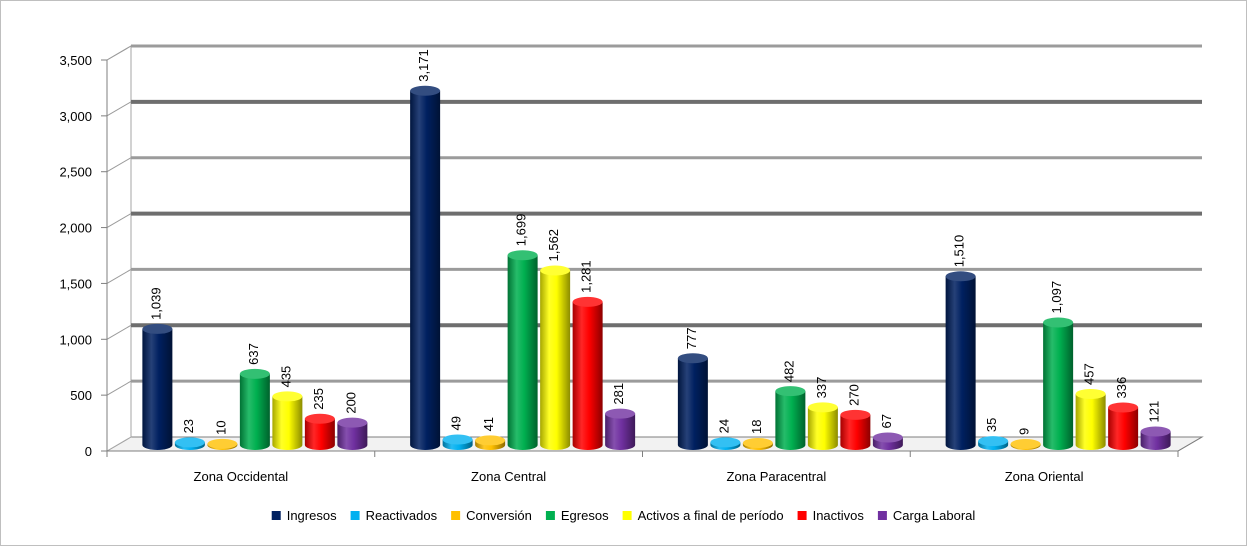 The width and height of the screenshot is (1247, 546). I want to click on data-label: 777, so click(691, 338).